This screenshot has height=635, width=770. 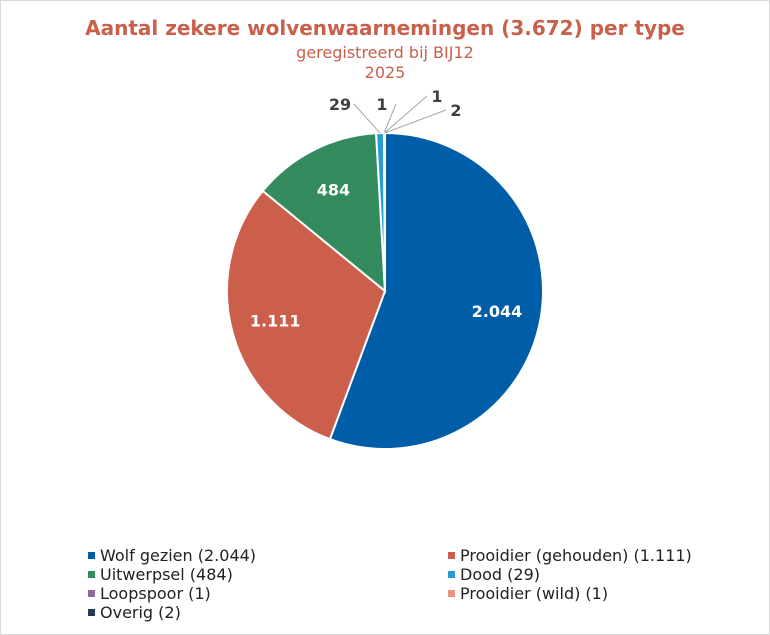 I want to click on data-label-0: 2.044, so click(x=497, y=311).